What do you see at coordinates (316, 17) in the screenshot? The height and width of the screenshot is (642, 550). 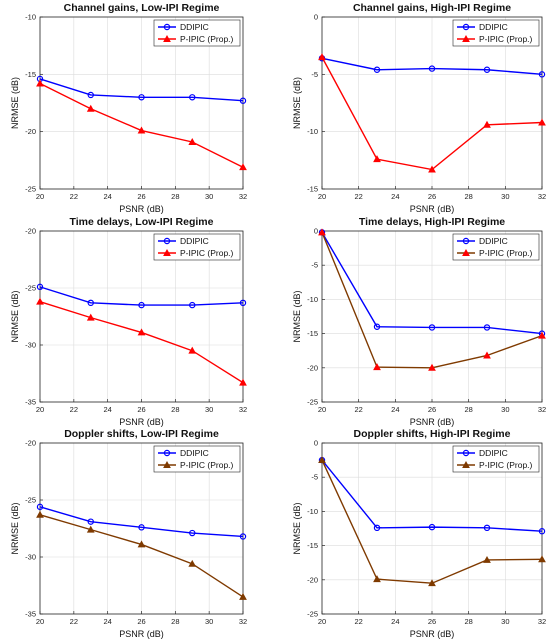 I see `y-tick-label: 0` at bounding box center [316, 17].